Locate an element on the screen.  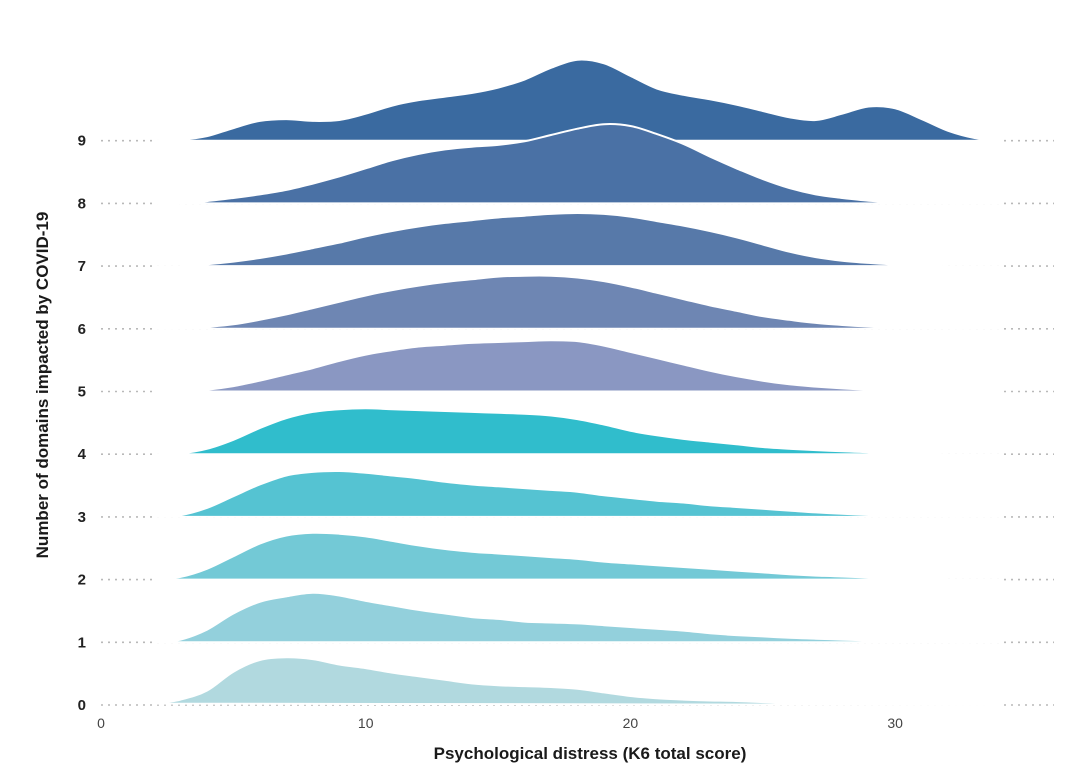
x-tick-label-30: 30 is located at coordinates (895, 723).